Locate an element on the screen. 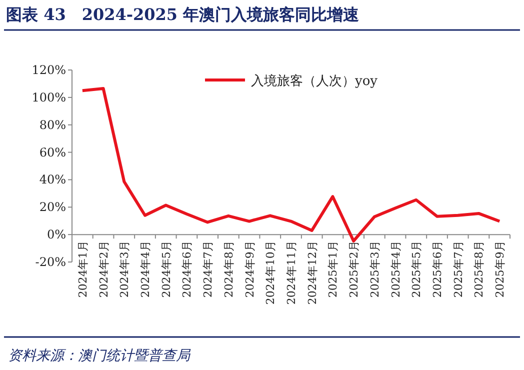 Image resolution: width=524 pixels, height=370 pixels. x-tick-label: 2025年3月 is located at coordinates (375, 269).